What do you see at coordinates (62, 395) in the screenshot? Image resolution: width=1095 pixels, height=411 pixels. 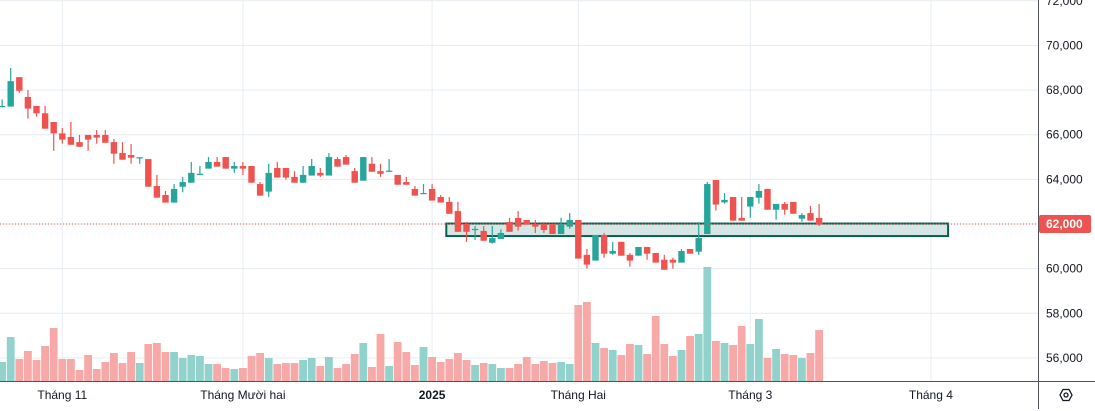 I see `time-tick-label: Tháng 11` at bounding box center [62, 395].